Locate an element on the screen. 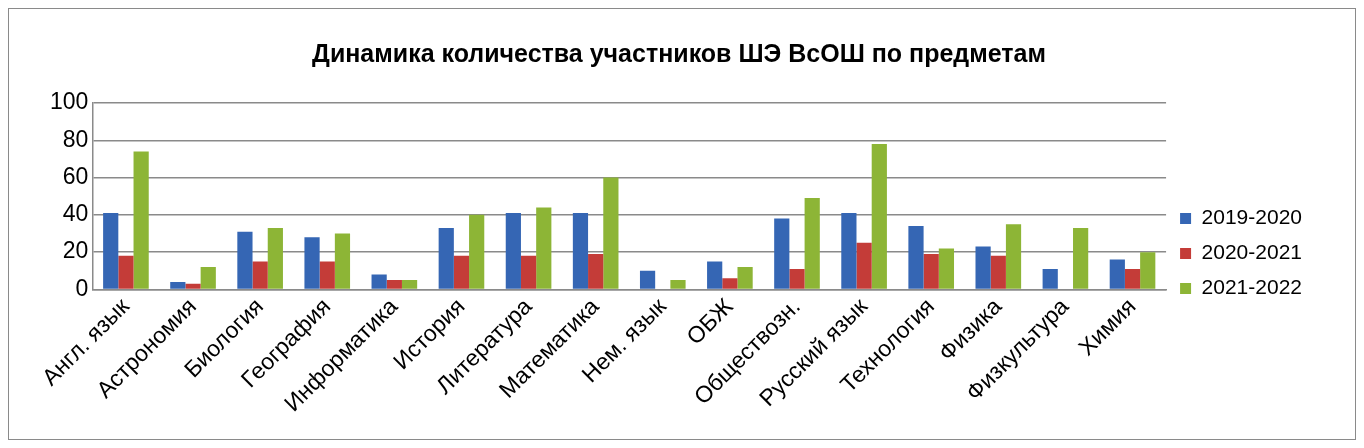  legend-label: 2021-2022 is located at coordinates (1252, 287).